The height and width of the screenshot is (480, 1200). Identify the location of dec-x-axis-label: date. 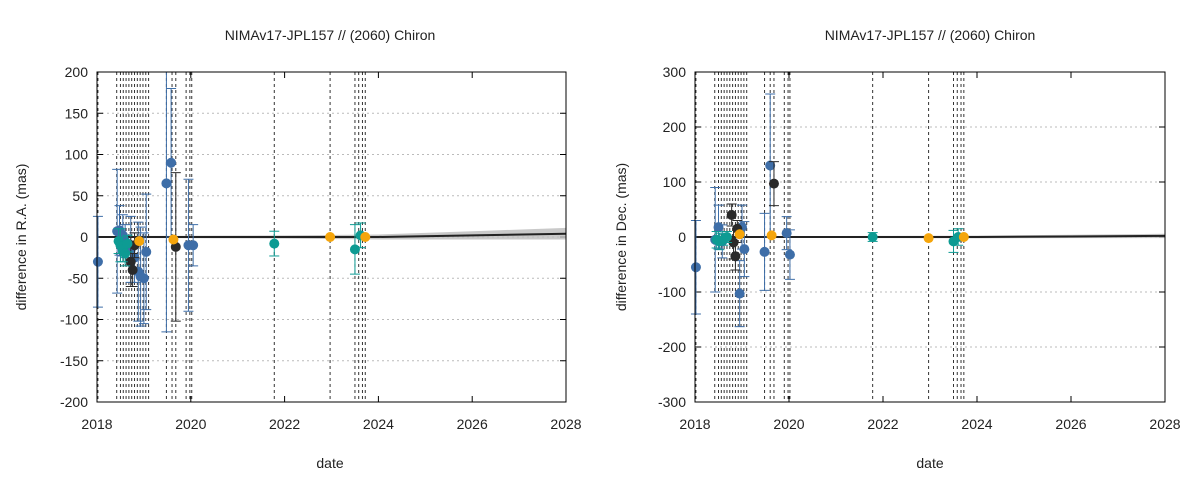
(929, 463).